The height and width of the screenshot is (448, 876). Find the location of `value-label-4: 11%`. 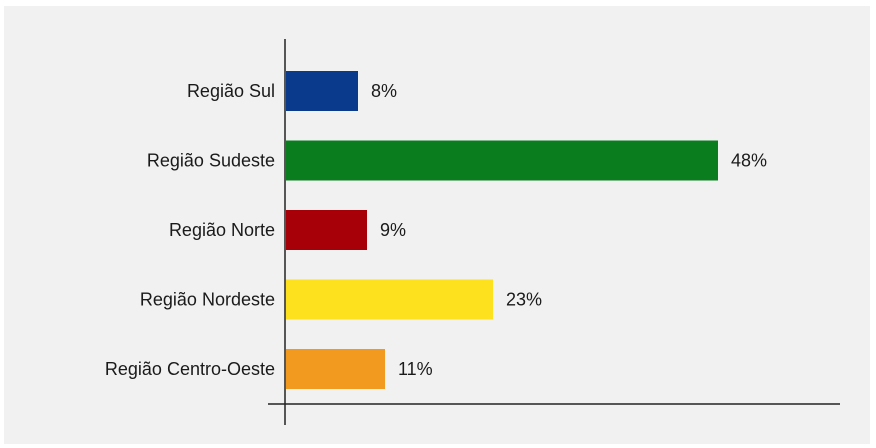

value-label-4: 11% is located at coordinates (415, 369).